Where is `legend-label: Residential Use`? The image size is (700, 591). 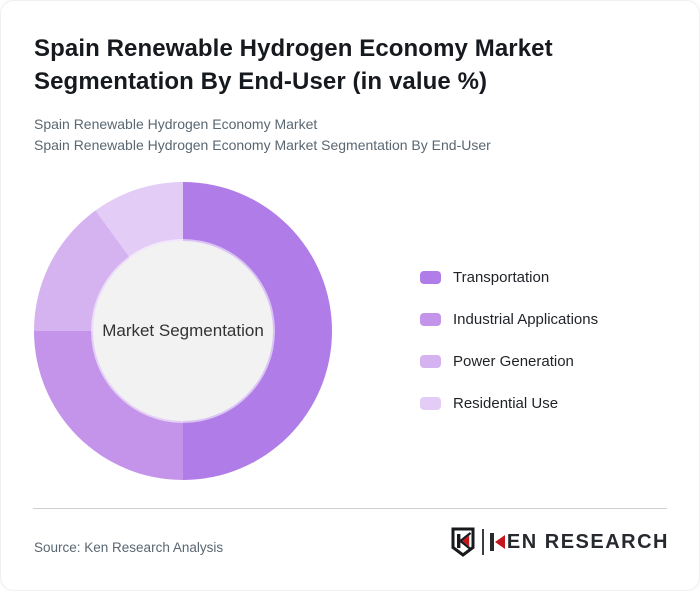 legend-label: Residential Use is located at coordinates (506, 403).